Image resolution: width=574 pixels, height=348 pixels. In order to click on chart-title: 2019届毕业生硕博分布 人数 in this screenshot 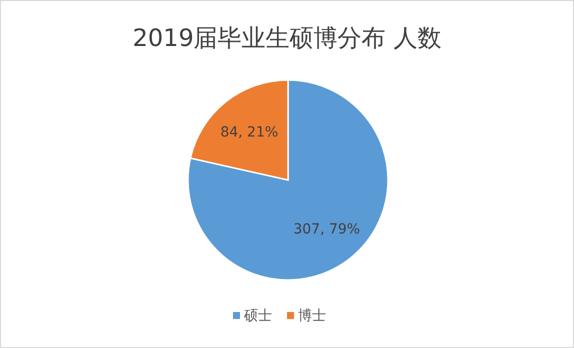, I will do `click(287, 38)`.